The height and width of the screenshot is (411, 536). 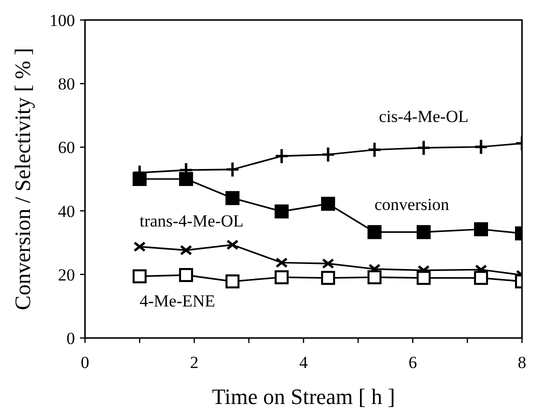 I want to click on y-tick-label: 100, so click(x=62, y=20).